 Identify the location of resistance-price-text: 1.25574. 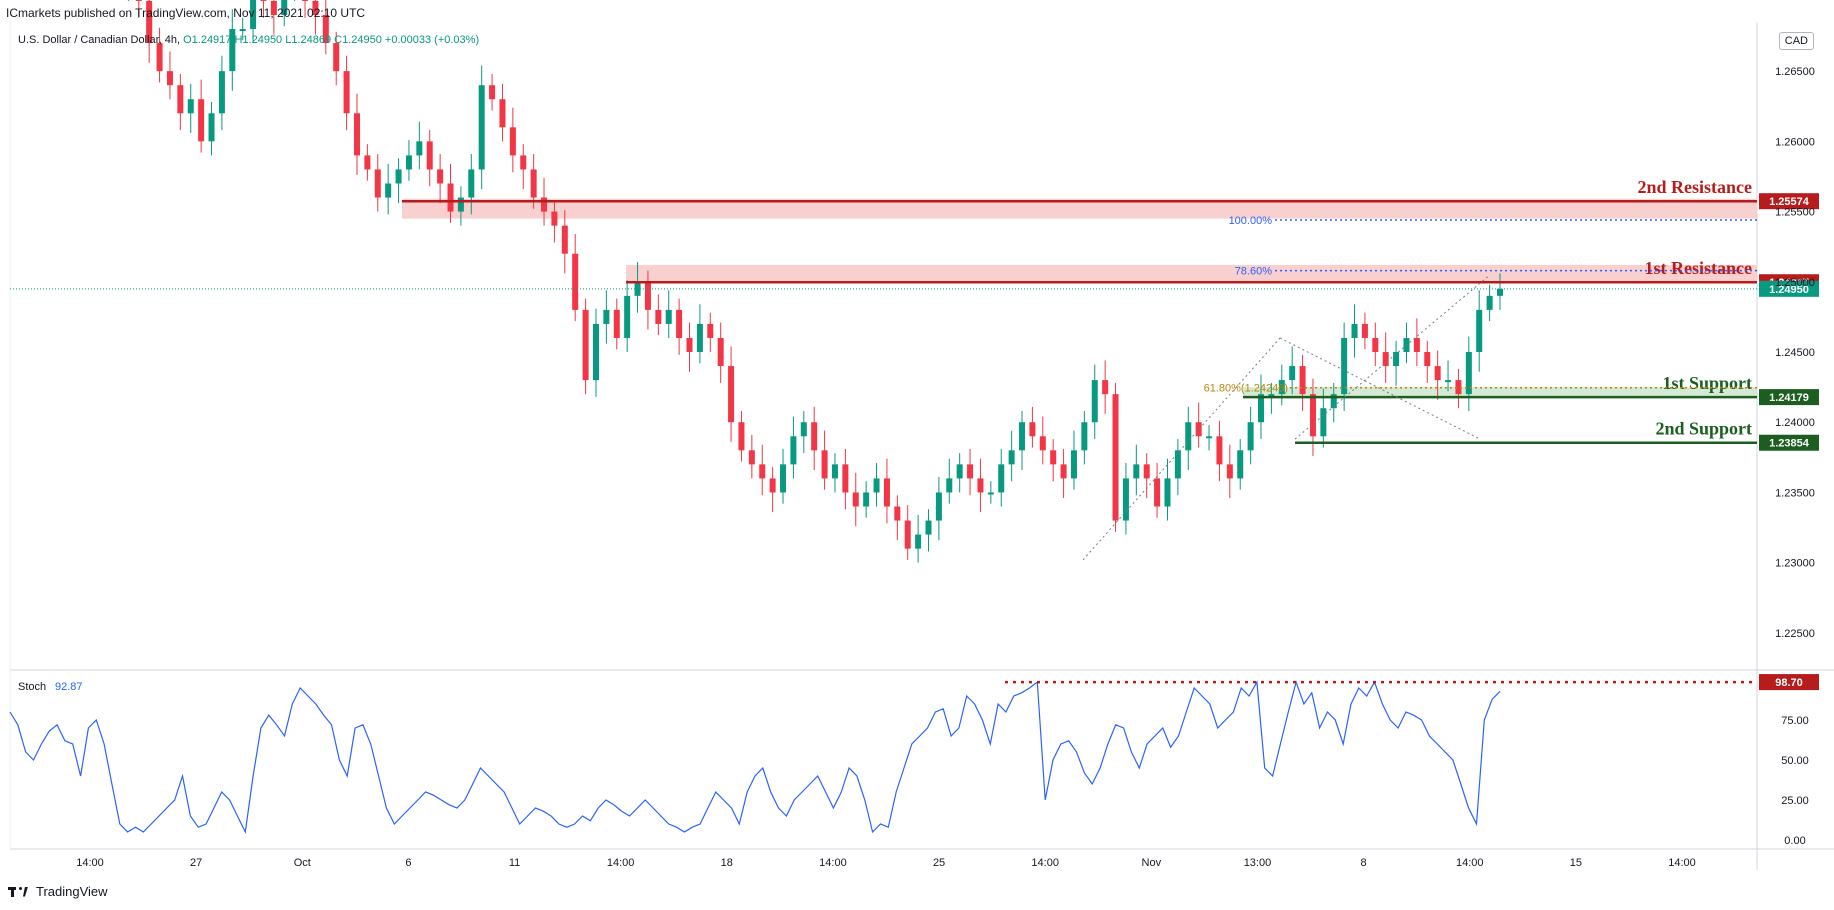
(1789, 202).